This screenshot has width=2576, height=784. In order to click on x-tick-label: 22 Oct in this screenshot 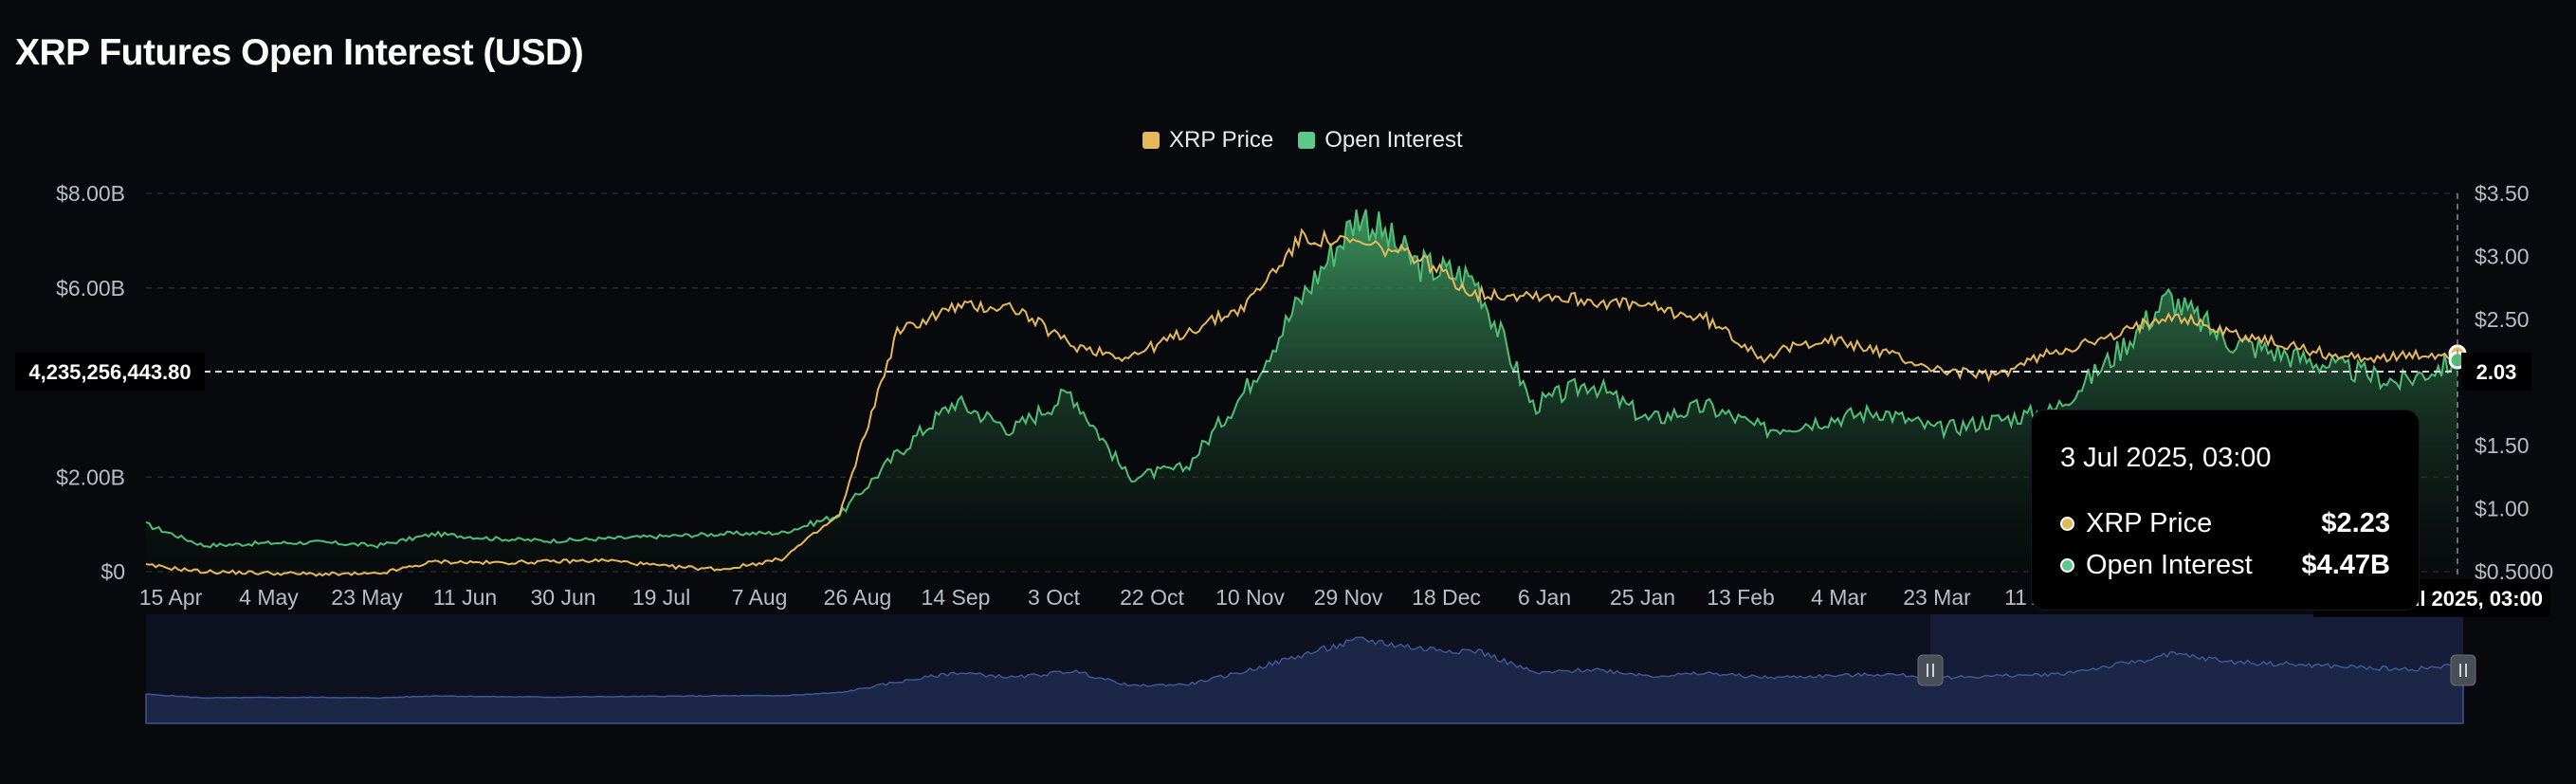, I will do `click(1152, 597)`.